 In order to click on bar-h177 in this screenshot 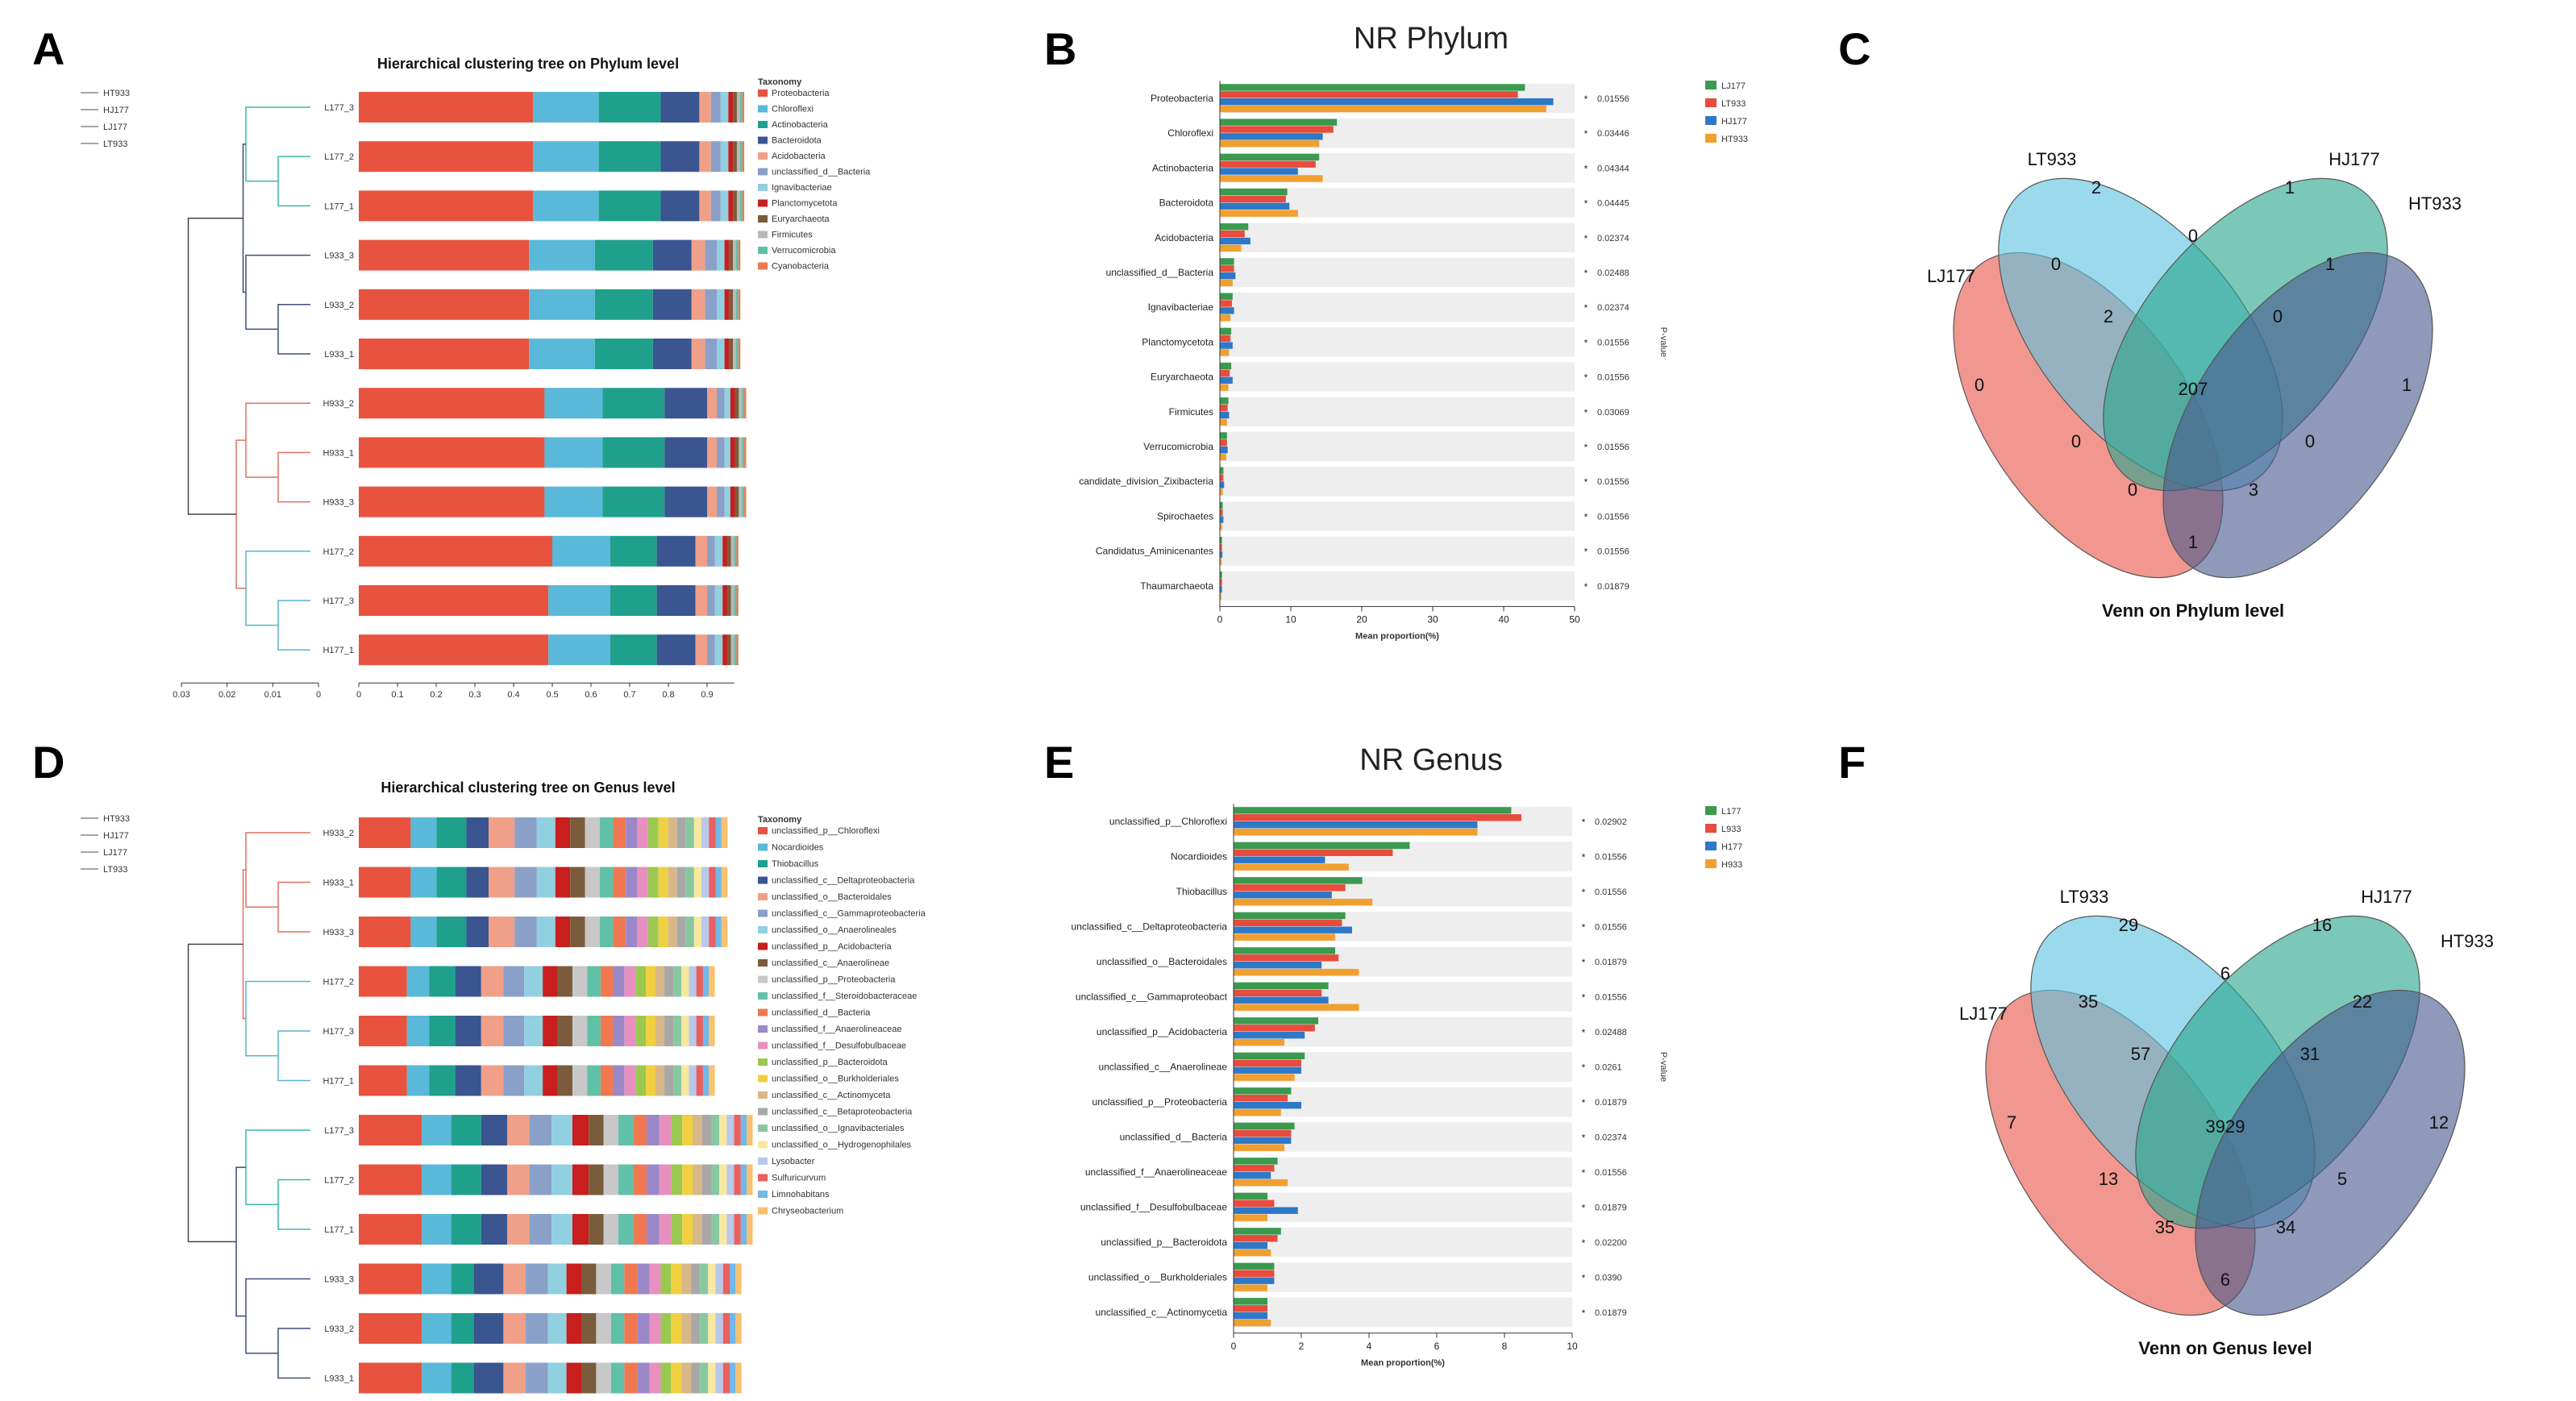, I will do `click(1283, 895)`.